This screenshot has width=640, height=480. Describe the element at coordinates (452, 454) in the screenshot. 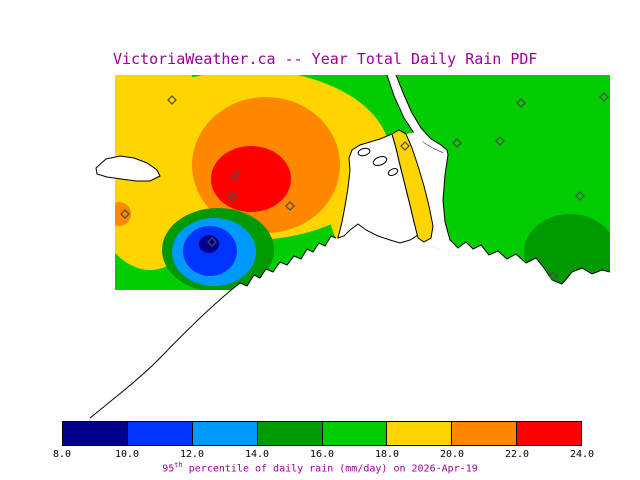

I see `colorbar-tick-label: 20.0` at that location.